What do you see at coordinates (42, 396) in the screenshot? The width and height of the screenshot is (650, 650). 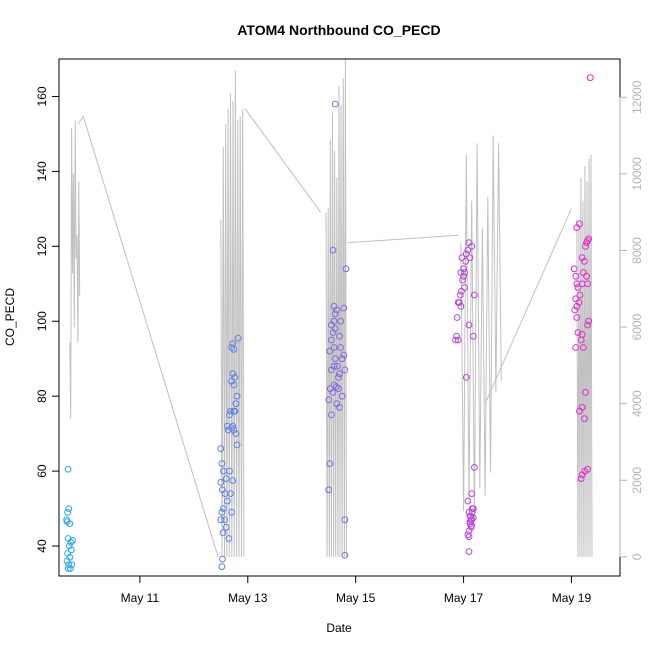 I see `y-tick-label: 80` at bounding box center [42, 396].